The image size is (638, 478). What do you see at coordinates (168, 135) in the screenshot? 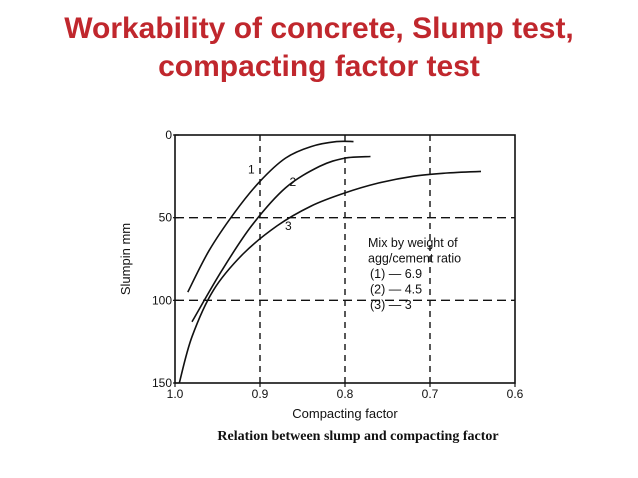
I see `y-tick-label: 0` at bounding box center [168, 135].